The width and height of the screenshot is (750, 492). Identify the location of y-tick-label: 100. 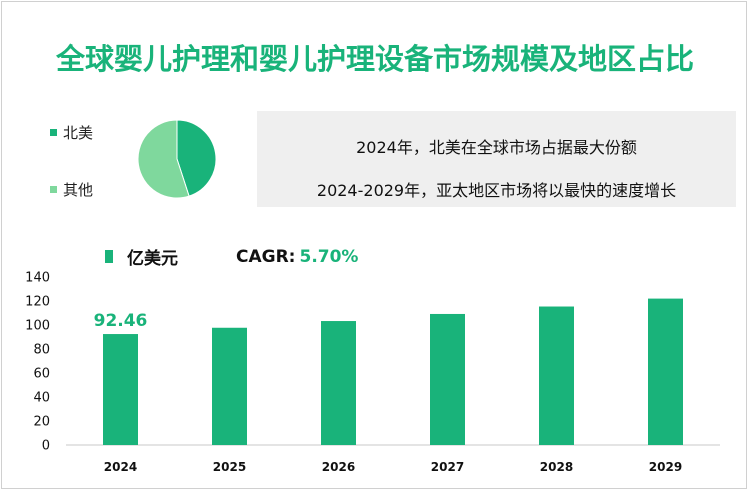
(37, 326).